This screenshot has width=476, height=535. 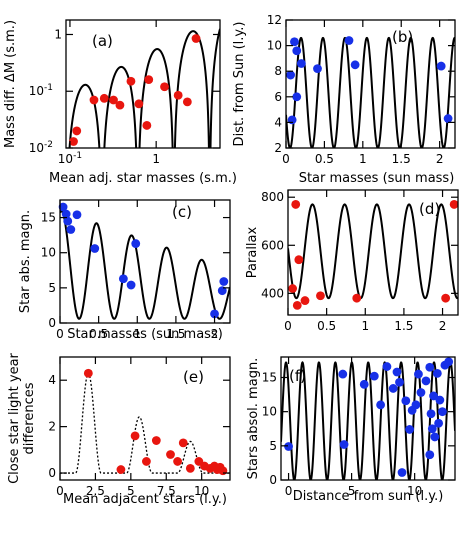 I want to click on y-tick-label: 10-2, so click(x=41, y=147).